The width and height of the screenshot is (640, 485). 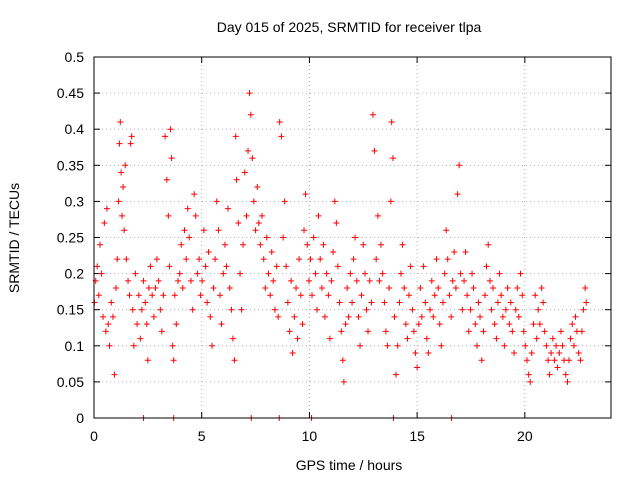 I want to click on y-tick-label: 0.1, so click(x=75, y=346).